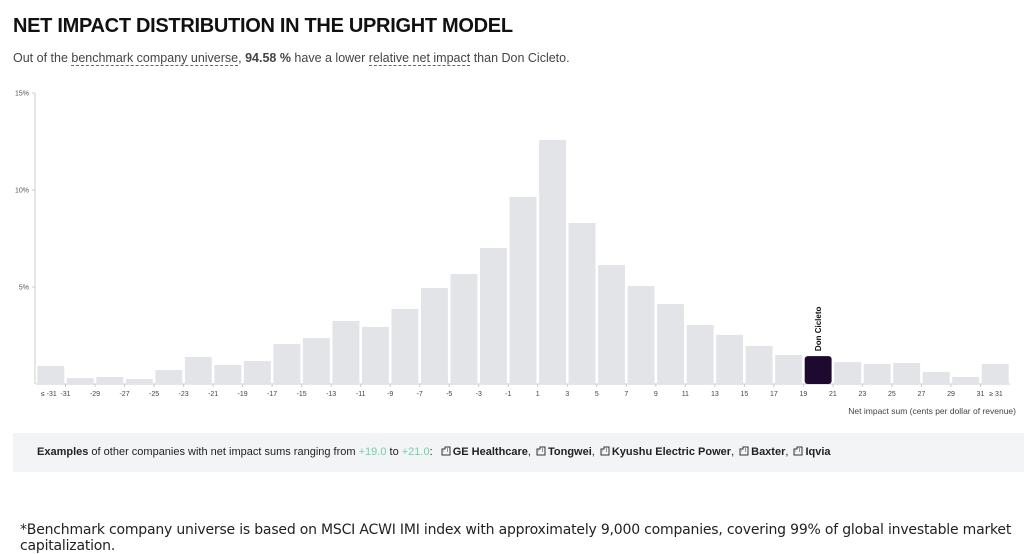  What do you see at coordinates (863, 394) in the screenshot?
I see `x-tick-label: 23` at bounding box center [863, 394].